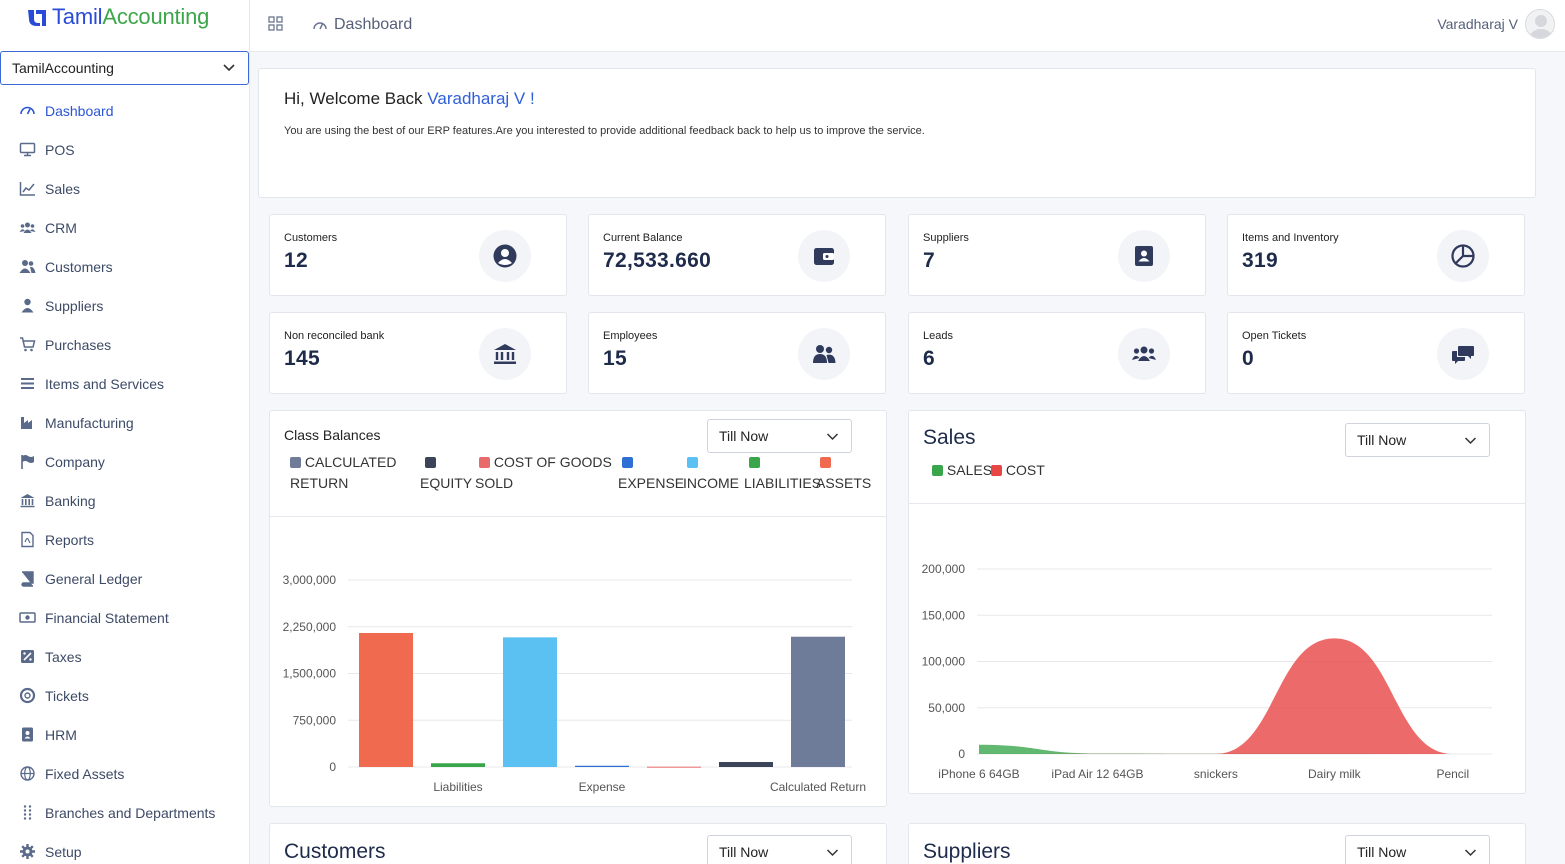 This screenshot has height=864, width=1565. I want to click on sidebar-item-pos: POS, so click(124, 149).